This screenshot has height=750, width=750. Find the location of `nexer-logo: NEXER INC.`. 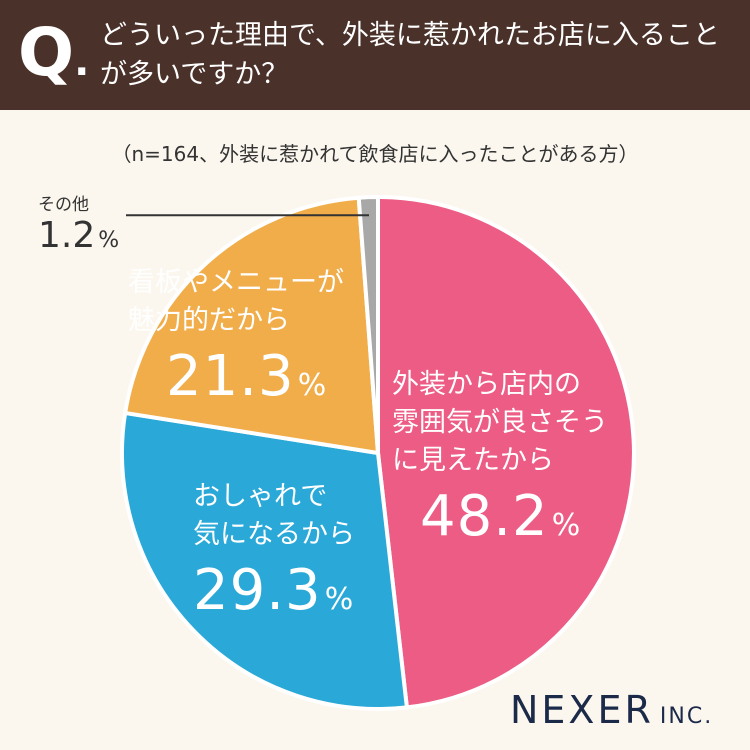

nexer-logo: NEXER INC. is located at coordinates (612, 710).